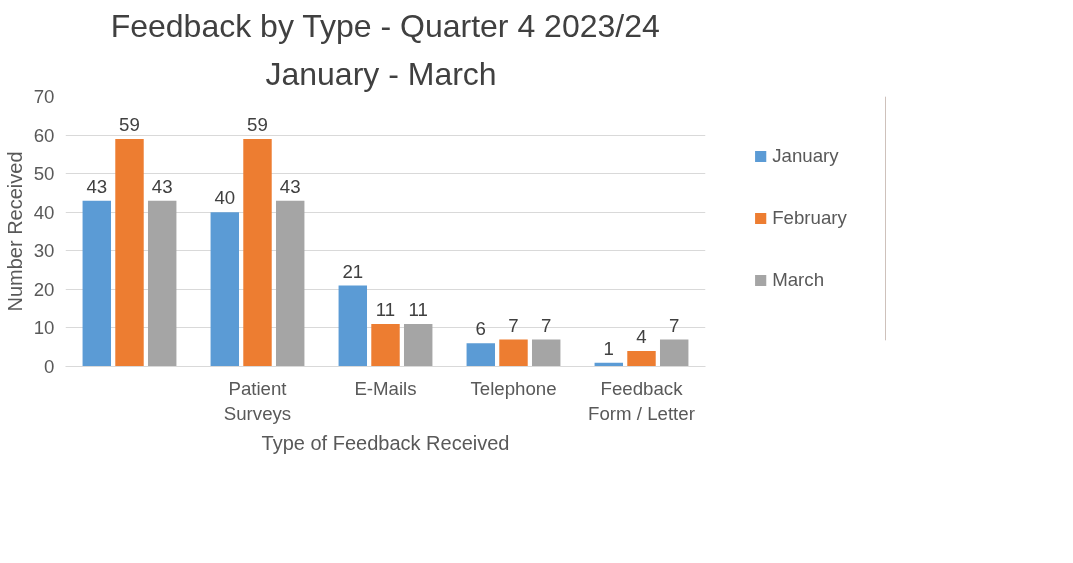 Image resolution: width=1073 pixels, height=563 pixels. Describe the element at coordinates (480, 329) in the screenshot. I see `data-label: 6` at that location.